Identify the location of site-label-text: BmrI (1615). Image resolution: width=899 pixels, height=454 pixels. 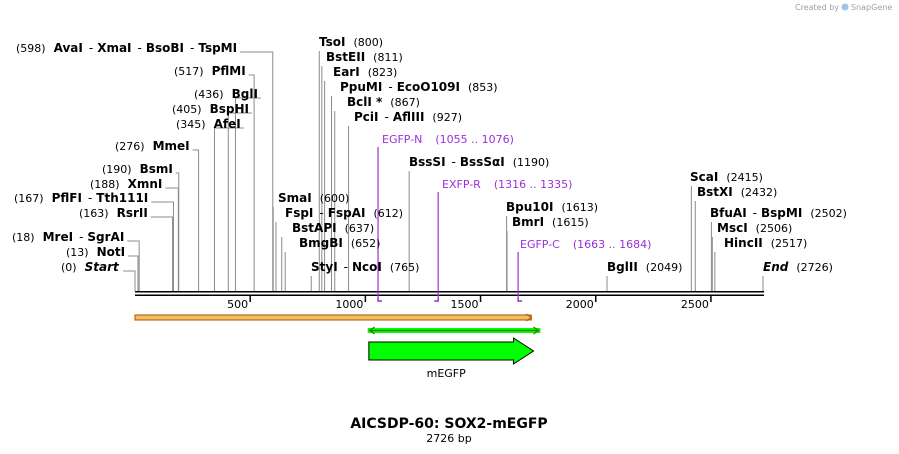
(550, 222).